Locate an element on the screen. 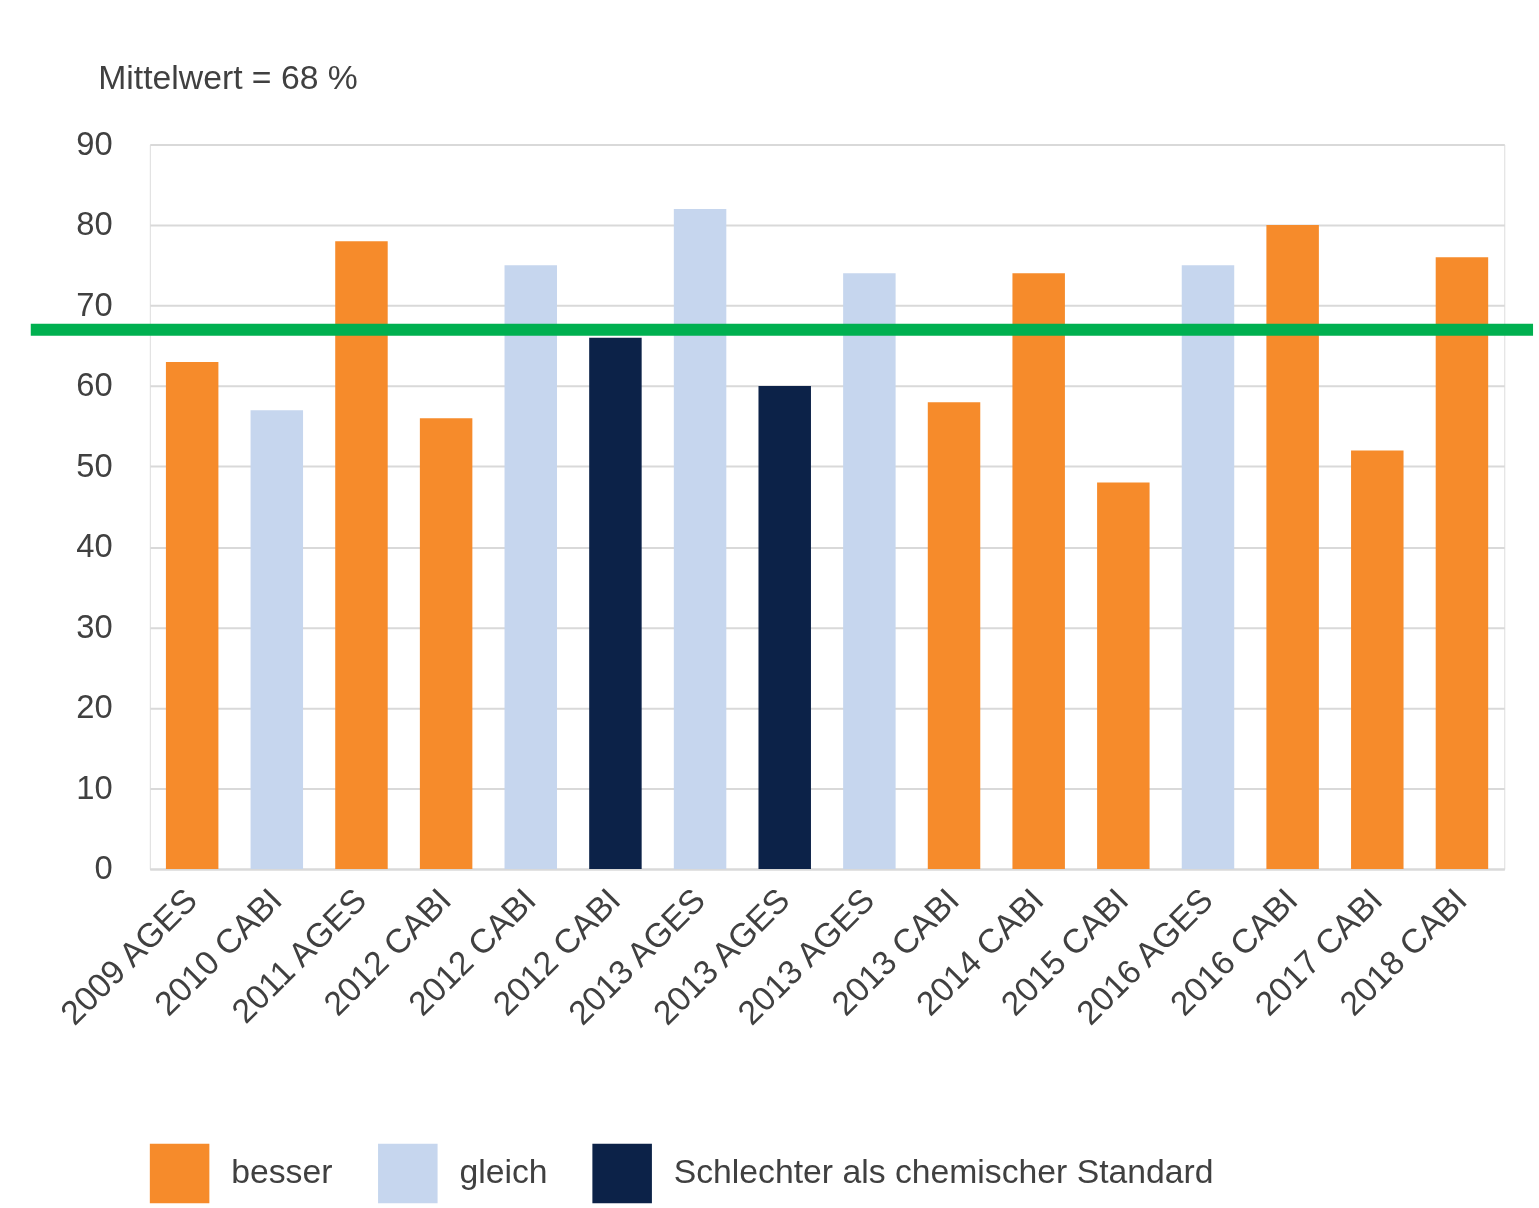 The image size is (1539, 1208). y-tick-label: 30 is located at coordinates (94, 626).